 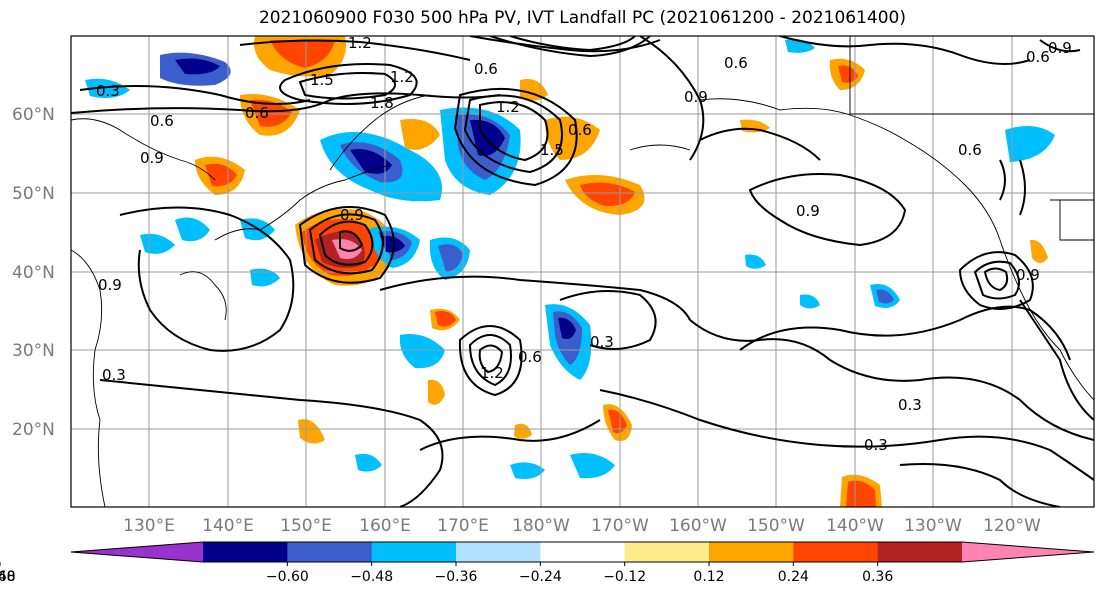 What do you see at coordinates (855, 526) in the screenshot?
I see `lon-label: 140°W` at bounding box center [855, 526].